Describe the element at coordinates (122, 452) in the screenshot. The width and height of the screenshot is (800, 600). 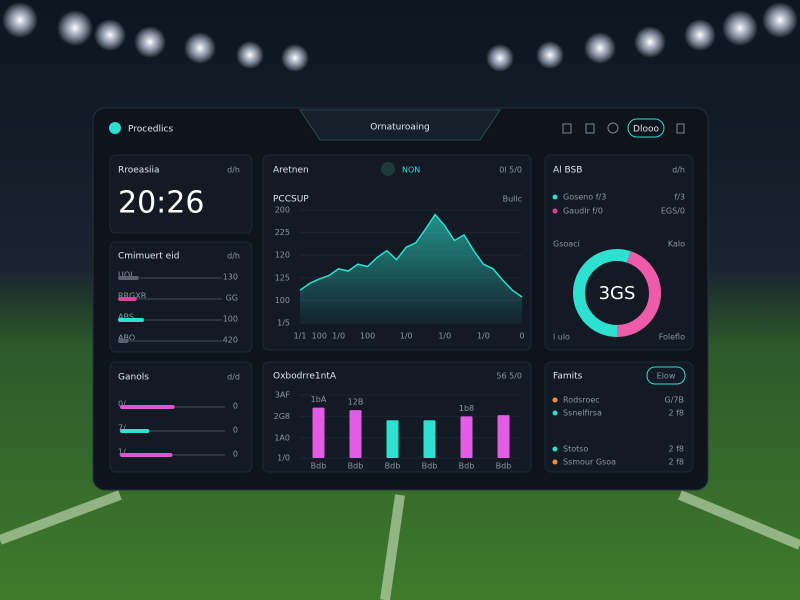
I see `row-label: 1/` at that location.